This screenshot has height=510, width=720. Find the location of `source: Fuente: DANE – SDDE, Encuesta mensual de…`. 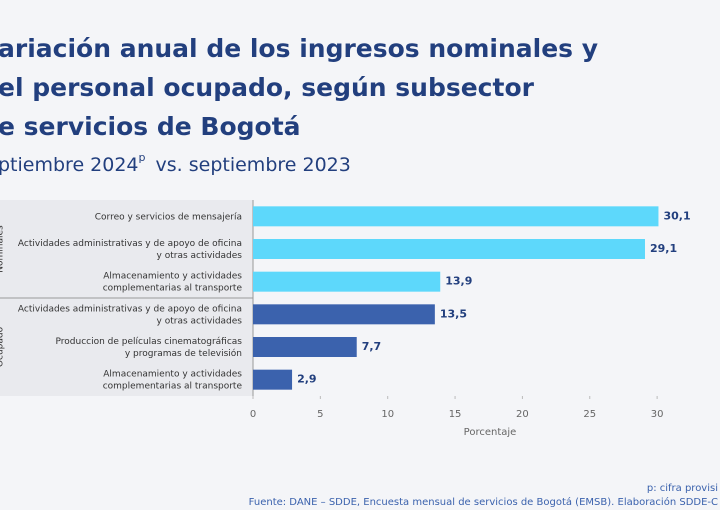

source: Fuente: DANE – SDDE, Encuesta mensual de… is located at coordinates (483, 502).